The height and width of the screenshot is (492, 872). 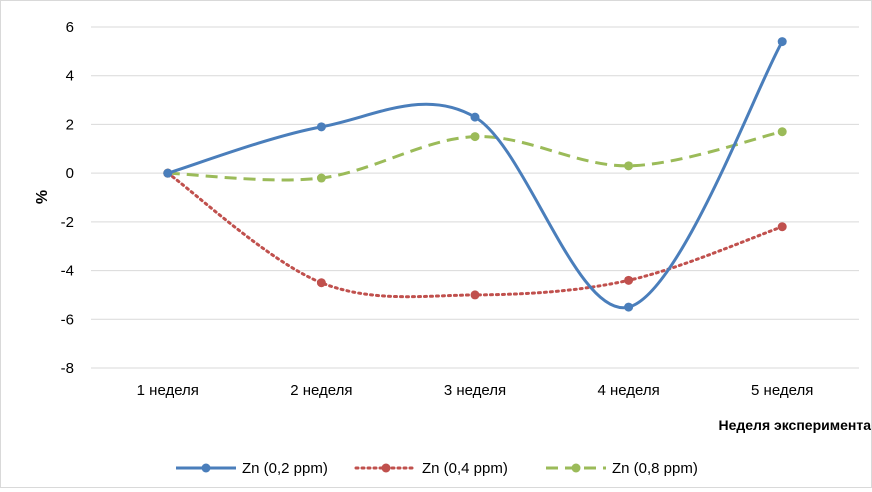 What do you see at coordinates (782, 390) in the screenshot?
I see `x-tick-label: 5 неделя` at bounding box center [782, 390].